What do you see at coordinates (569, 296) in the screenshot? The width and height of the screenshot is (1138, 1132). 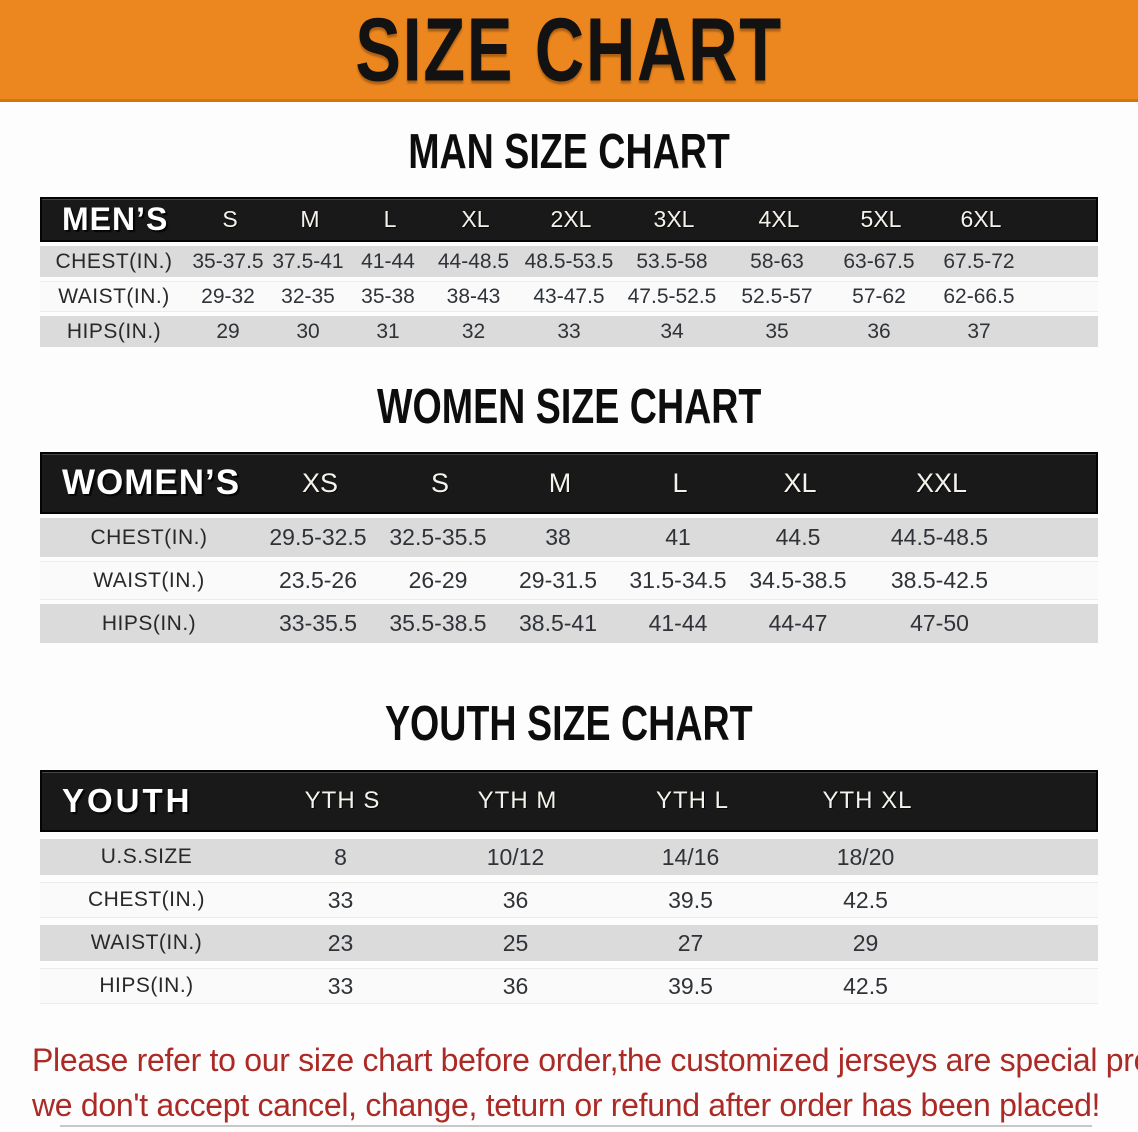 I see `size-value: 43-47.5` at bounding box center [569, 296].